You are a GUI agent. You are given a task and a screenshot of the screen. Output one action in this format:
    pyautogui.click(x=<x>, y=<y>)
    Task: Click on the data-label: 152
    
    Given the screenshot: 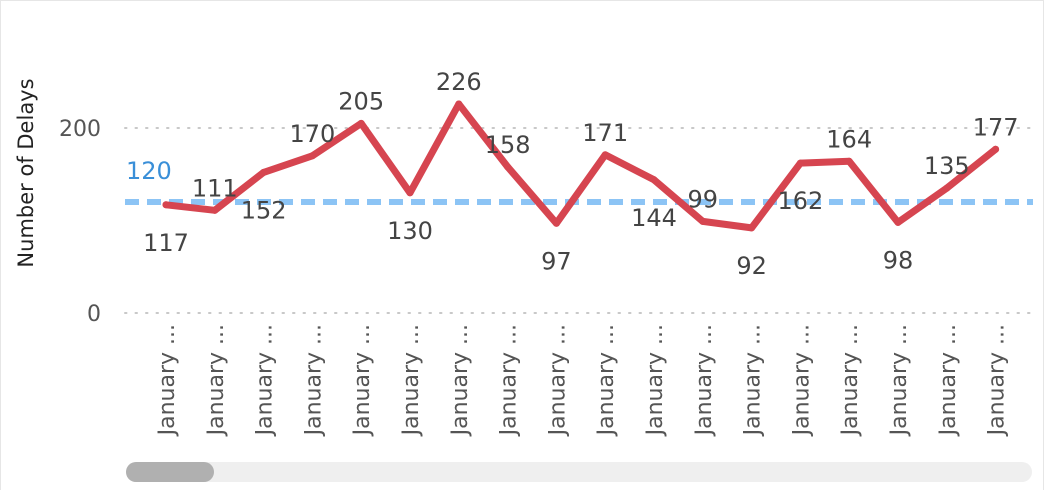 What is the action you would take?
    pyautogui.click(x=264, y=210)
    